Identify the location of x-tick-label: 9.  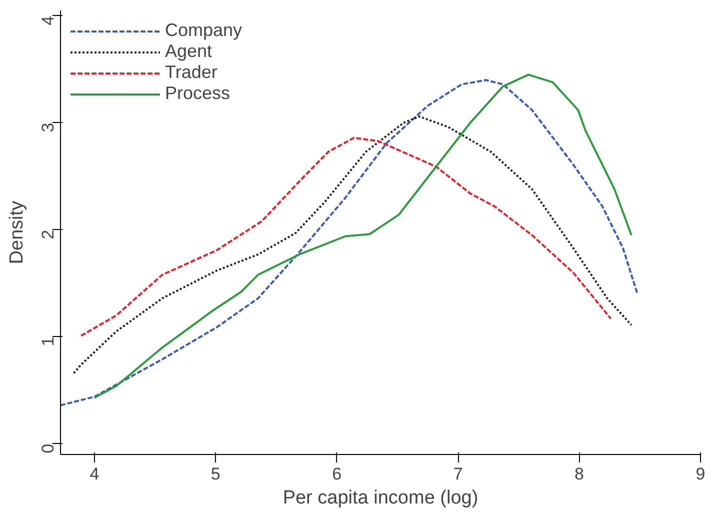
(701, 474).